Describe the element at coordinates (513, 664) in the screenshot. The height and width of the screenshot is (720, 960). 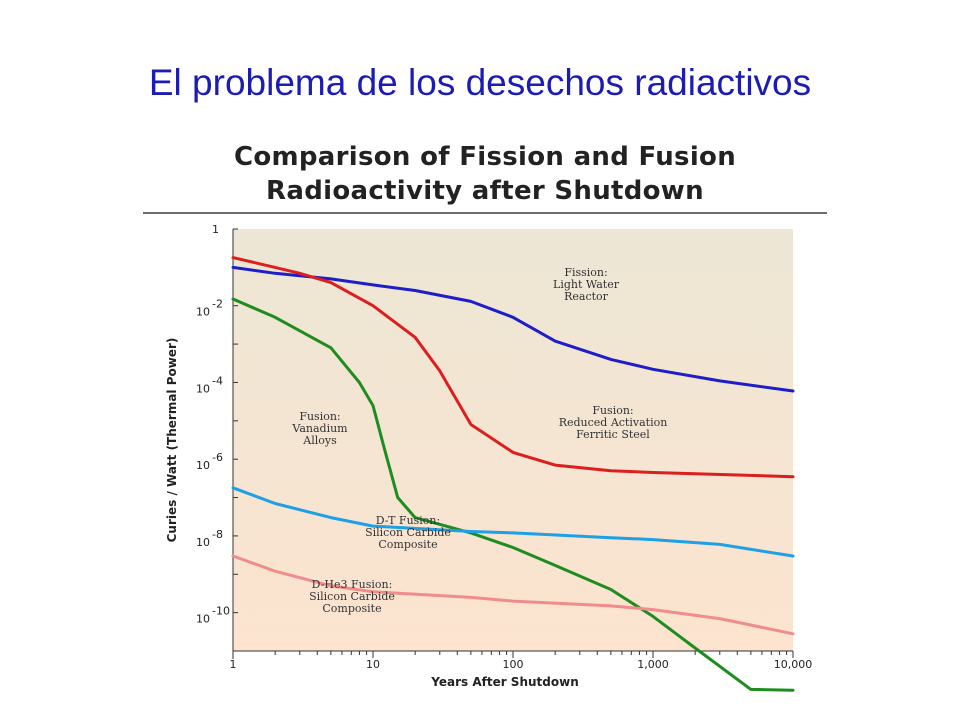
I see `x-tick-label: 100` at that location.